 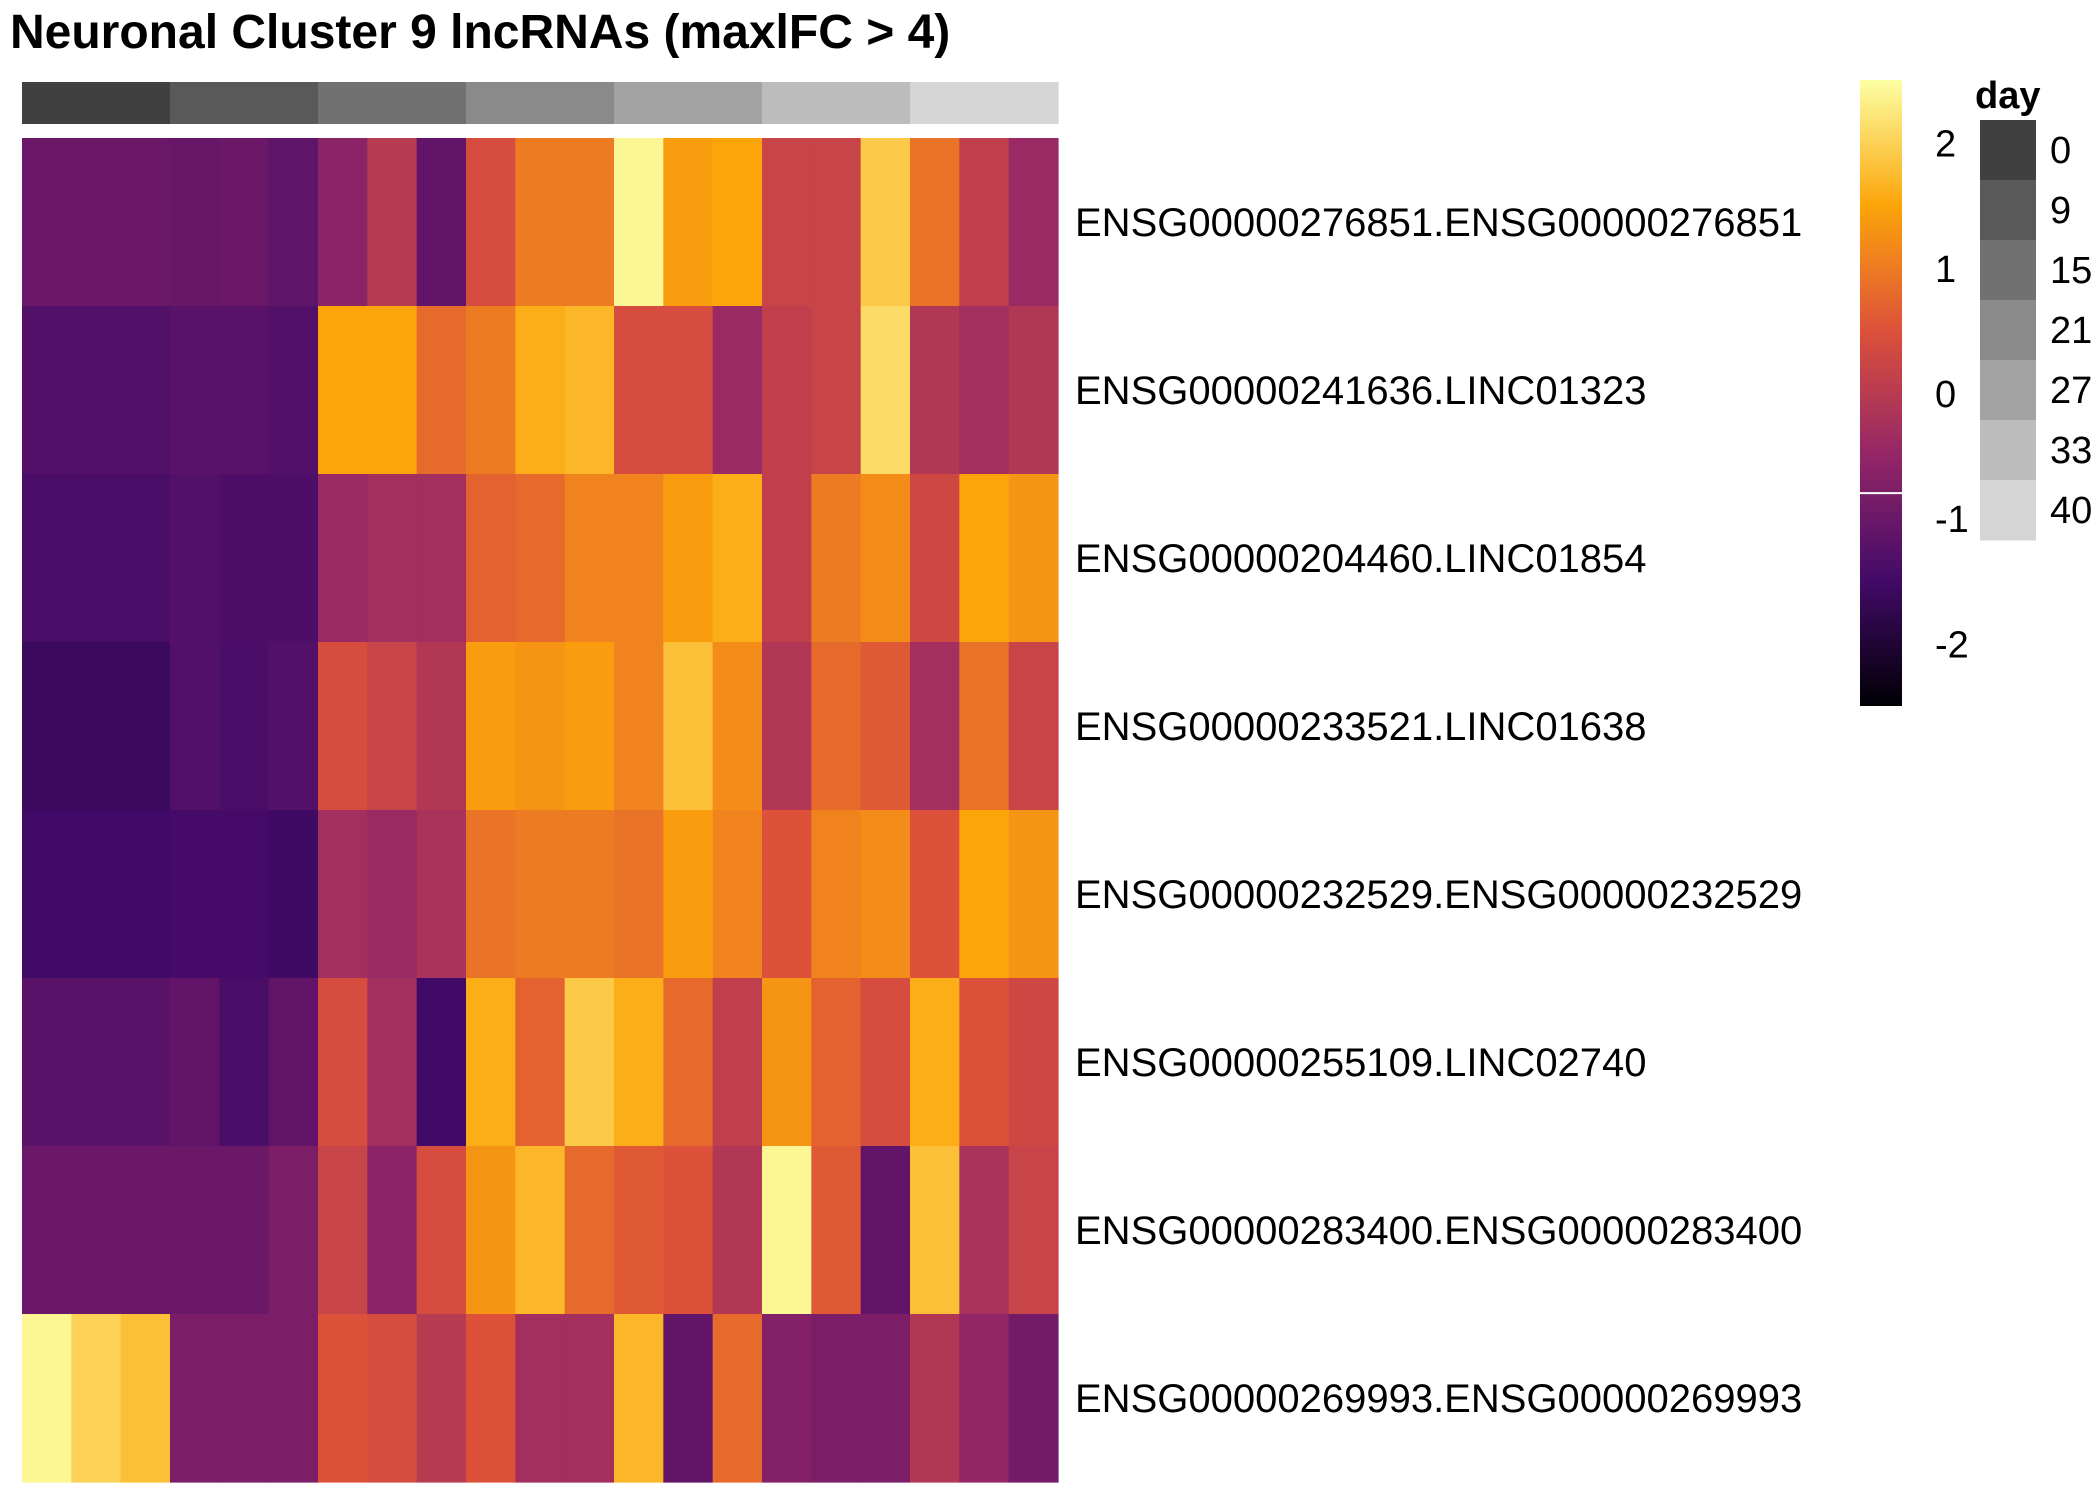 What do you see at coordinates (1361, 559) in the screenshot?
I see `row-label: ENSG00000204460.LINC01854` at bounding box center [1361, 559].